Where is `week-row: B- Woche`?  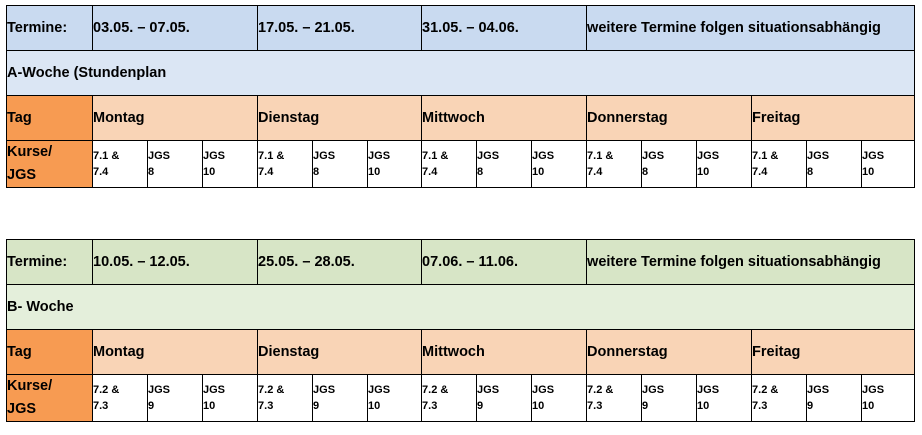
week-row: B- Woche is located at coordinates (460, 307).